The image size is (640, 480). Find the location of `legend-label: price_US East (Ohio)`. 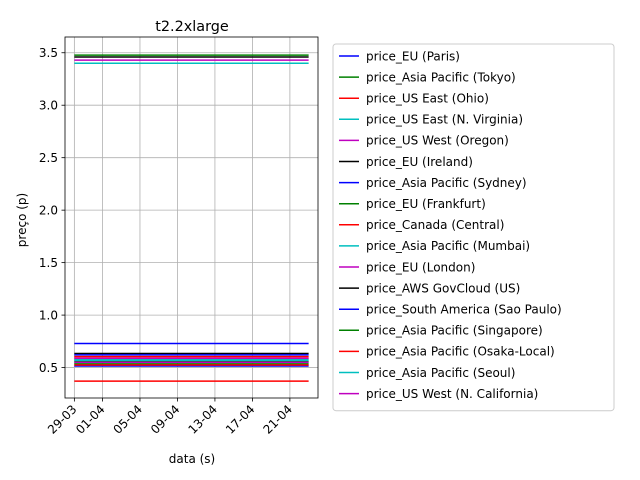

legend-label: price_US East (Ohio) is located at coordinates (427, 99).